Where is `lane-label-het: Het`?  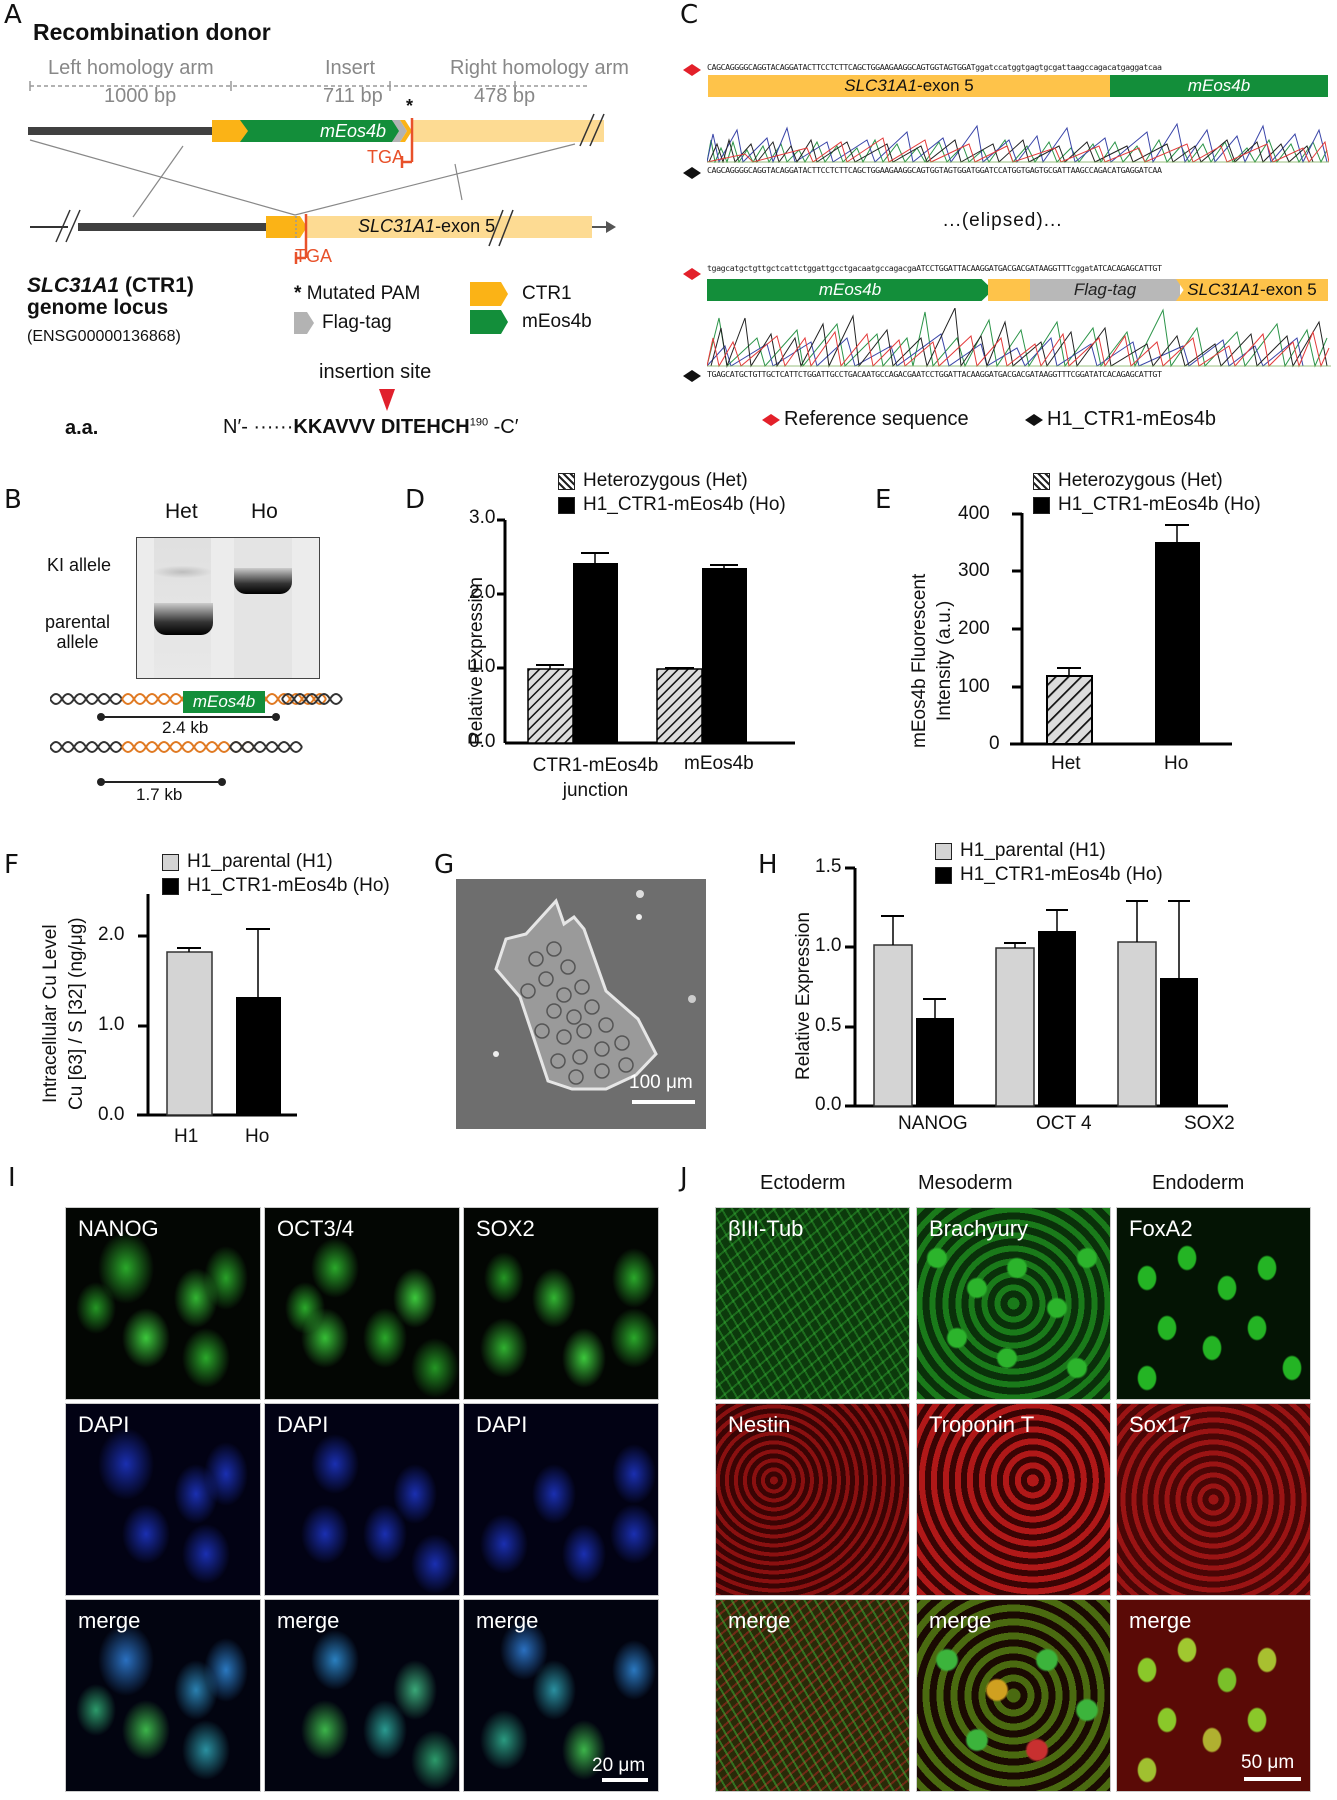 lane-label-het: Het is located at coordinates (181, 511).